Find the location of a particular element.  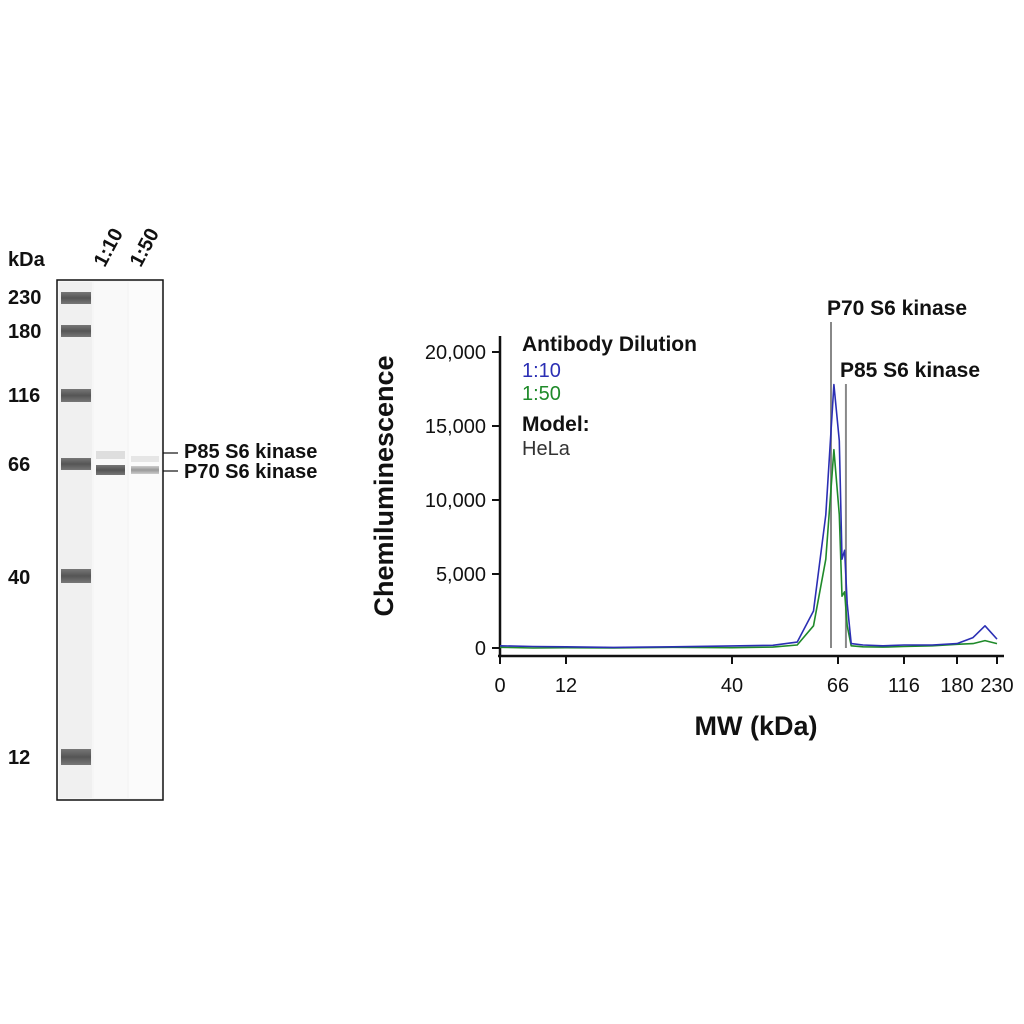

x-tick-label: 40 is located at coordinates (732, 686).